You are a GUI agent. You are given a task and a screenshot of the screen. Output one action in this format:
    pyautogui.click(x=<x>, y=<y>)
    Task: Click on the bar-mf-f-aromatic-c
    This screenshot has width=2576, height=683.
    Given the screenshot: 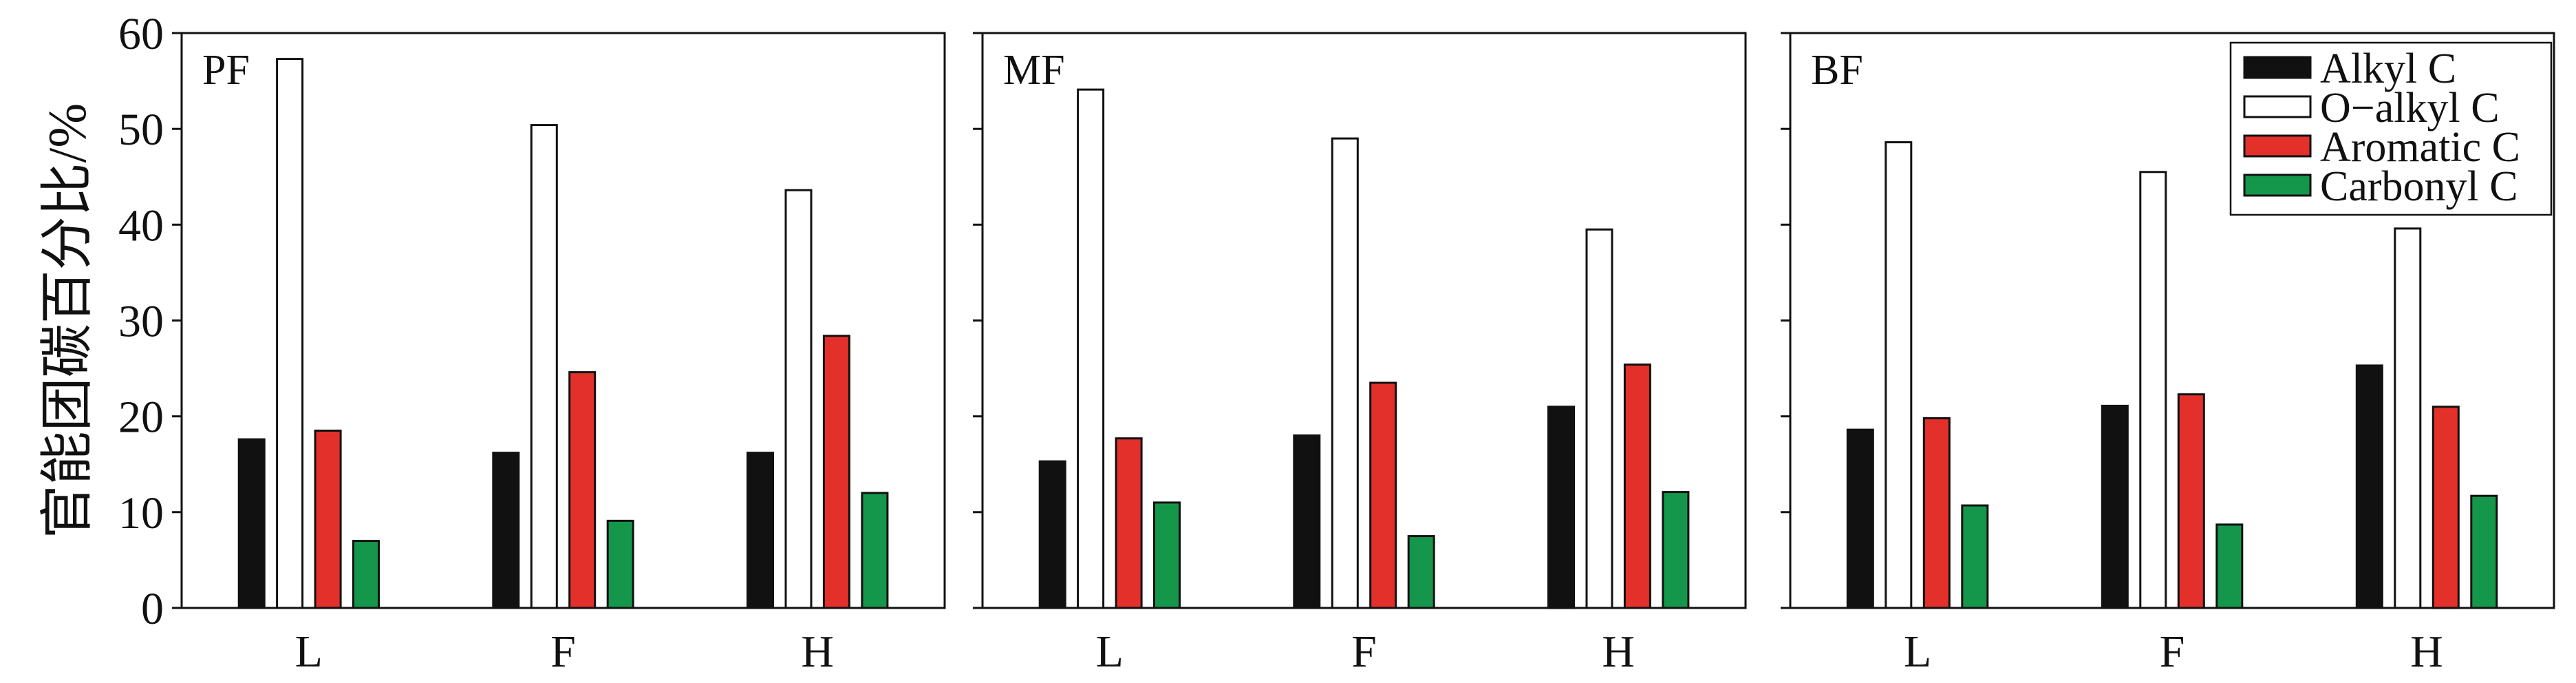 What is the action you would take?
    pyautogui.click(x=1383, y=495)
    